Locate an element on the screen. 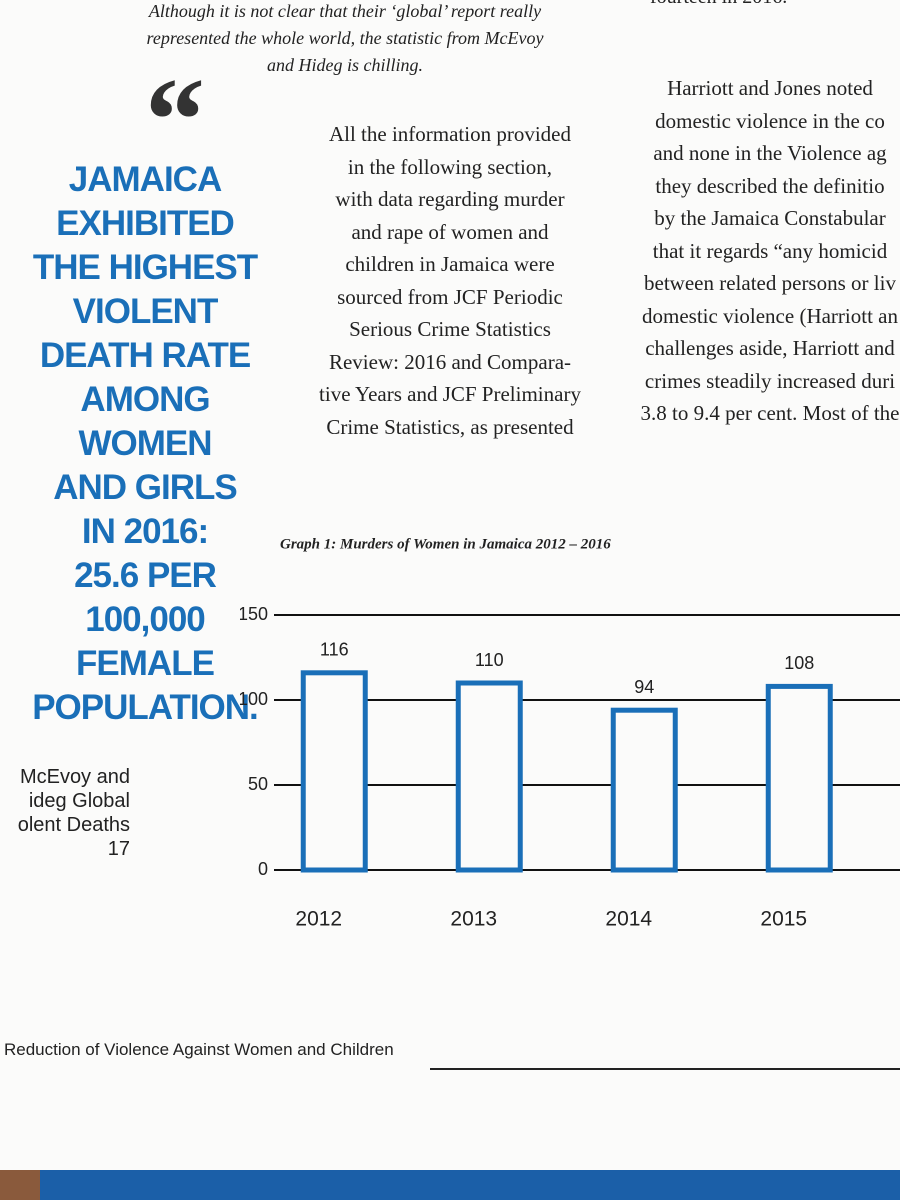  x-tick-label: 2015 is located at coordinates (783, 919).